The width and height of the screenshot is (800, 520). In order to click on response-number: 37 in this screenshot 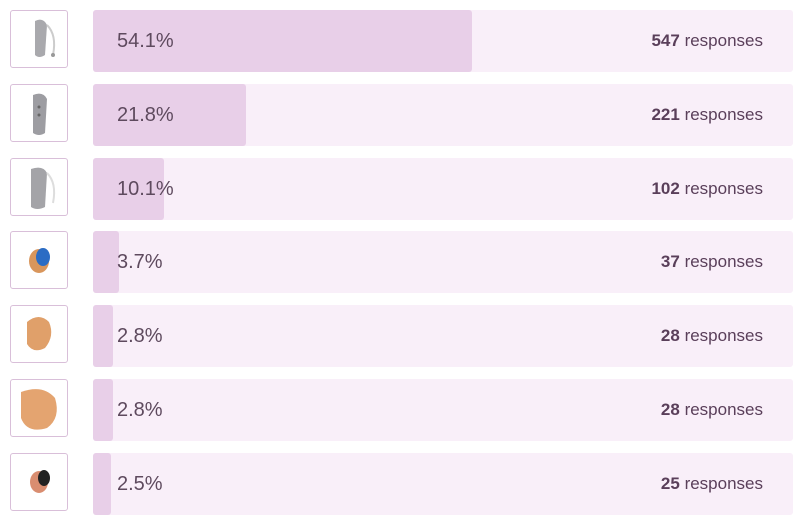, I will do `click(670, 262)`.